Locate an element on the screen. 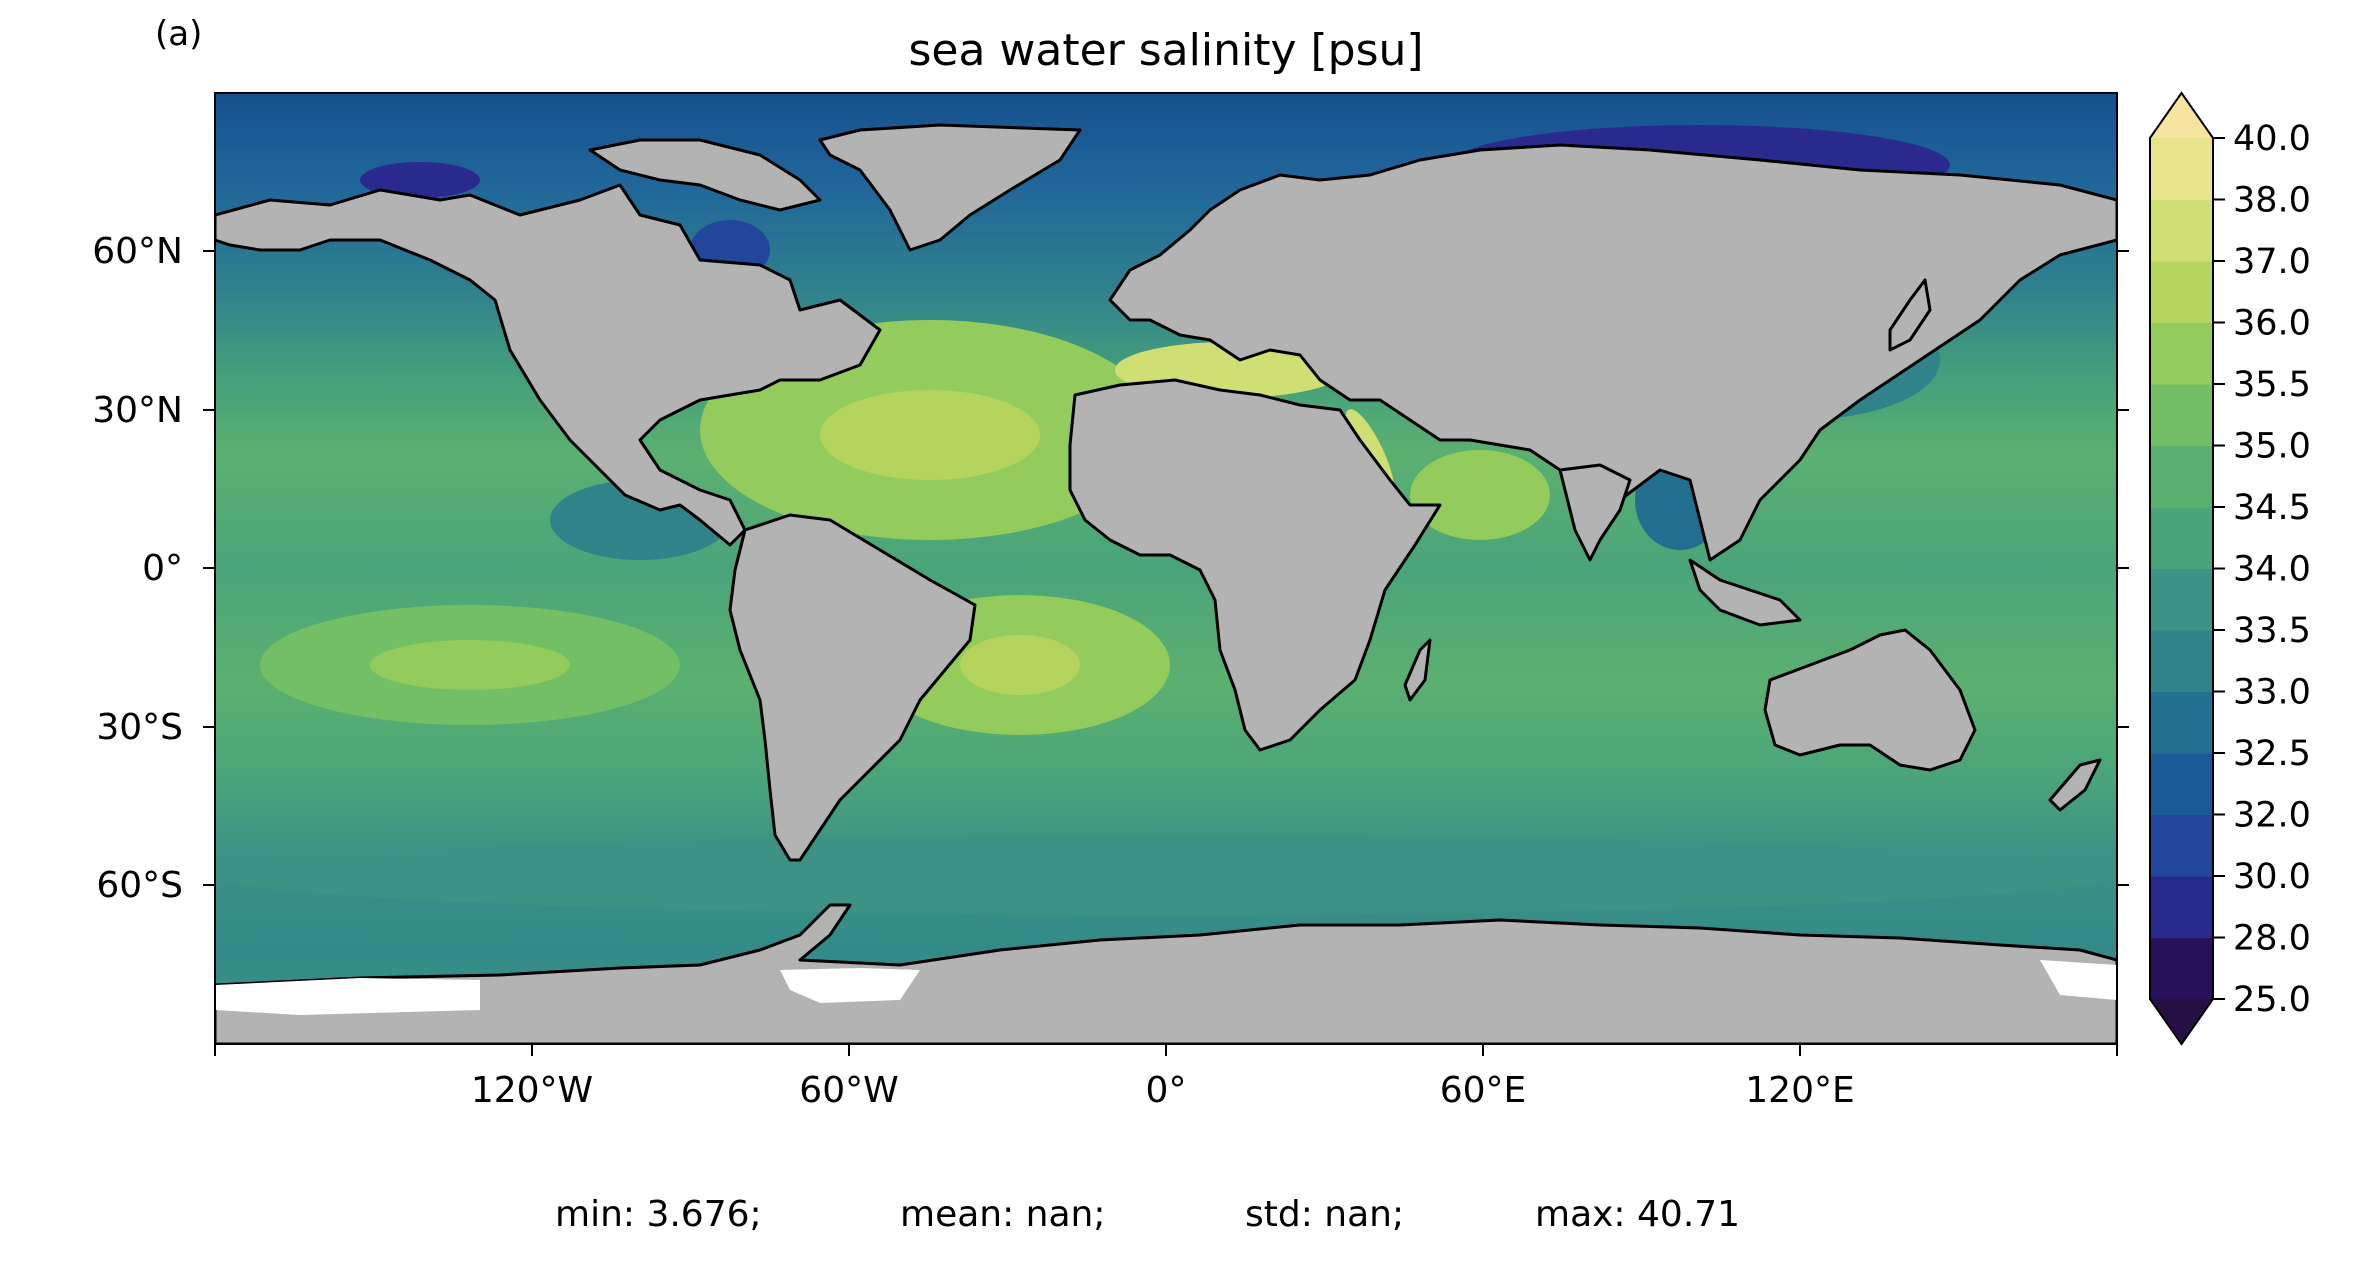 Image resolution: width=2362 pixels, height=1263 pixels. colorbar-label: 35.5 is located at coordinates (2272, 385).